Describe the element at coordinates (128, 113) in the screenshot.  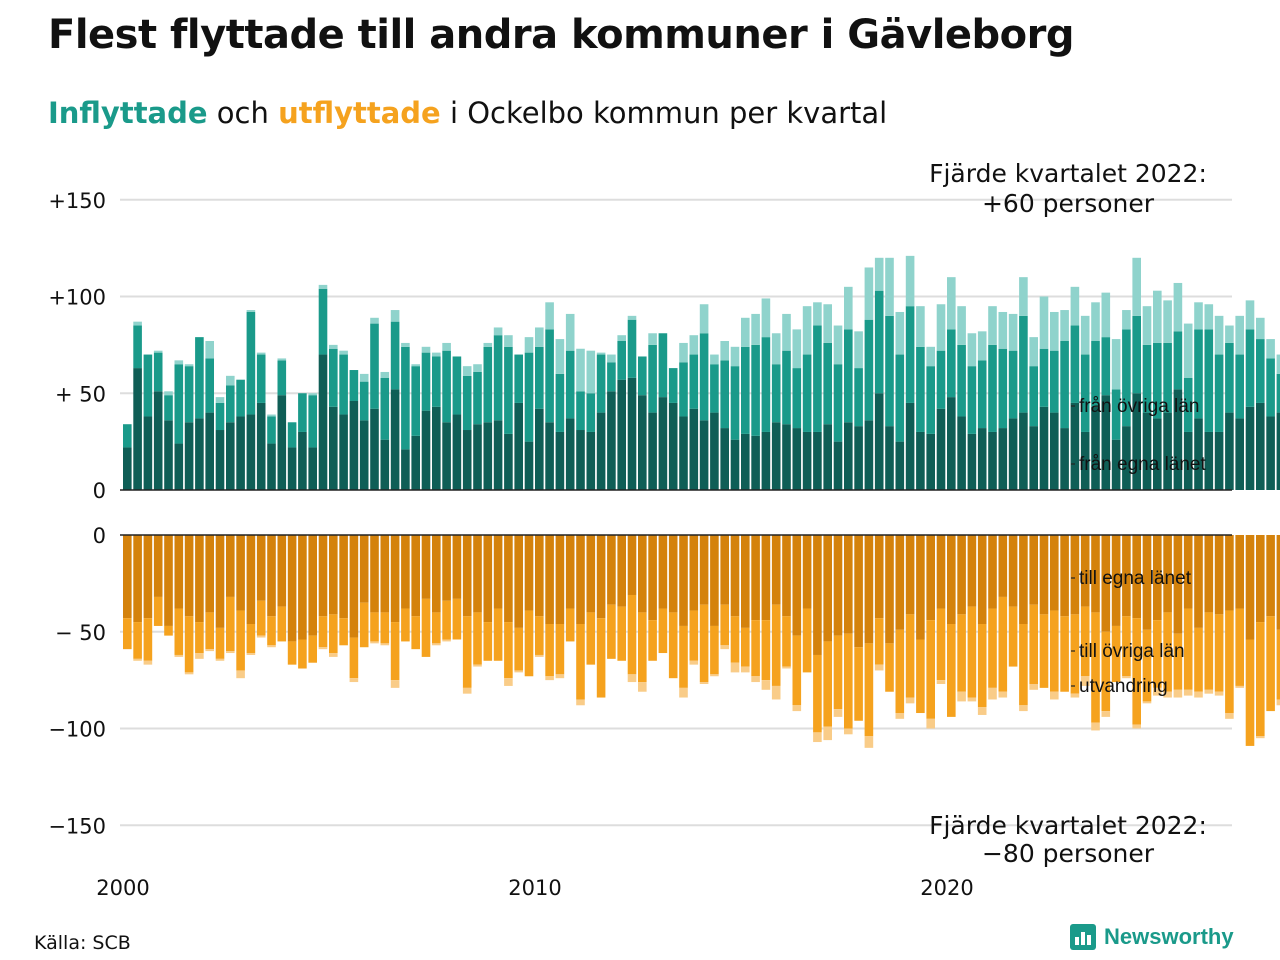
I see `subtitle-inflyttade: Inflyttade` at that location.